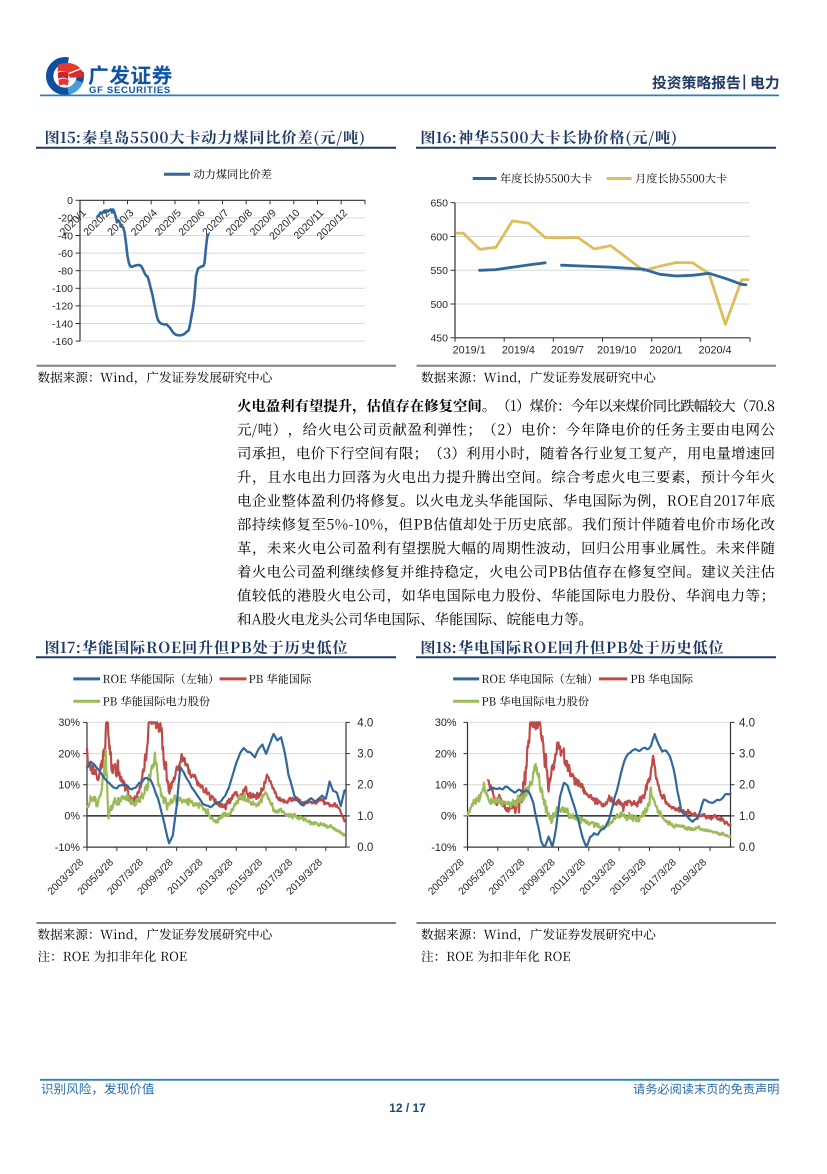 The height and width of the screenshot is (1174, 827). What do you see at coordinates (439, 204) in the screenshot?
I see `svg-text: 650` at bounding box center [439, 204].